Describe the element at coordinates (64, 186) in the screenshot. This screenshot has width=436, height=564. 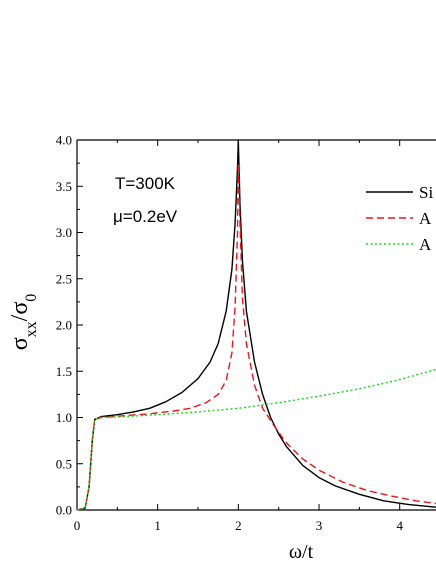
I see `y-tick-label: 3.5` at that location.